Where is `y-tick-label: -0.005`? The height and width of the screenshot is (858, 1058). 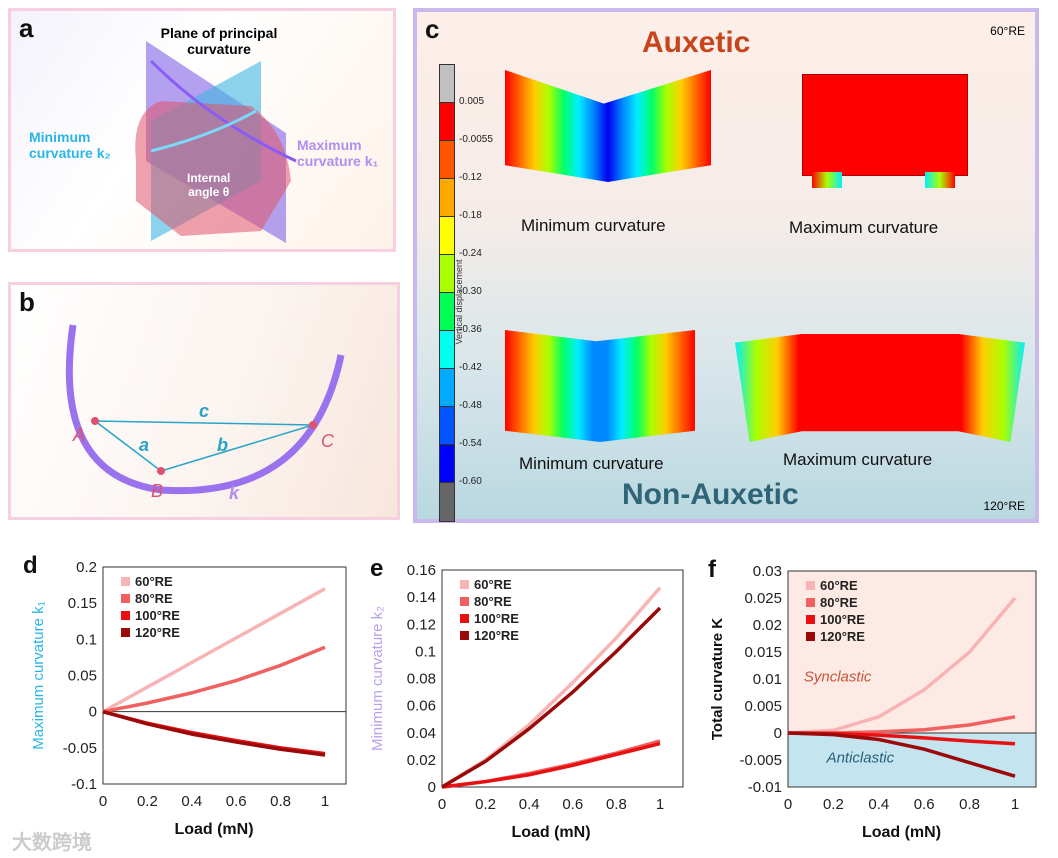
y-tick-label: -0.005 is located at coordinates (760, 760).